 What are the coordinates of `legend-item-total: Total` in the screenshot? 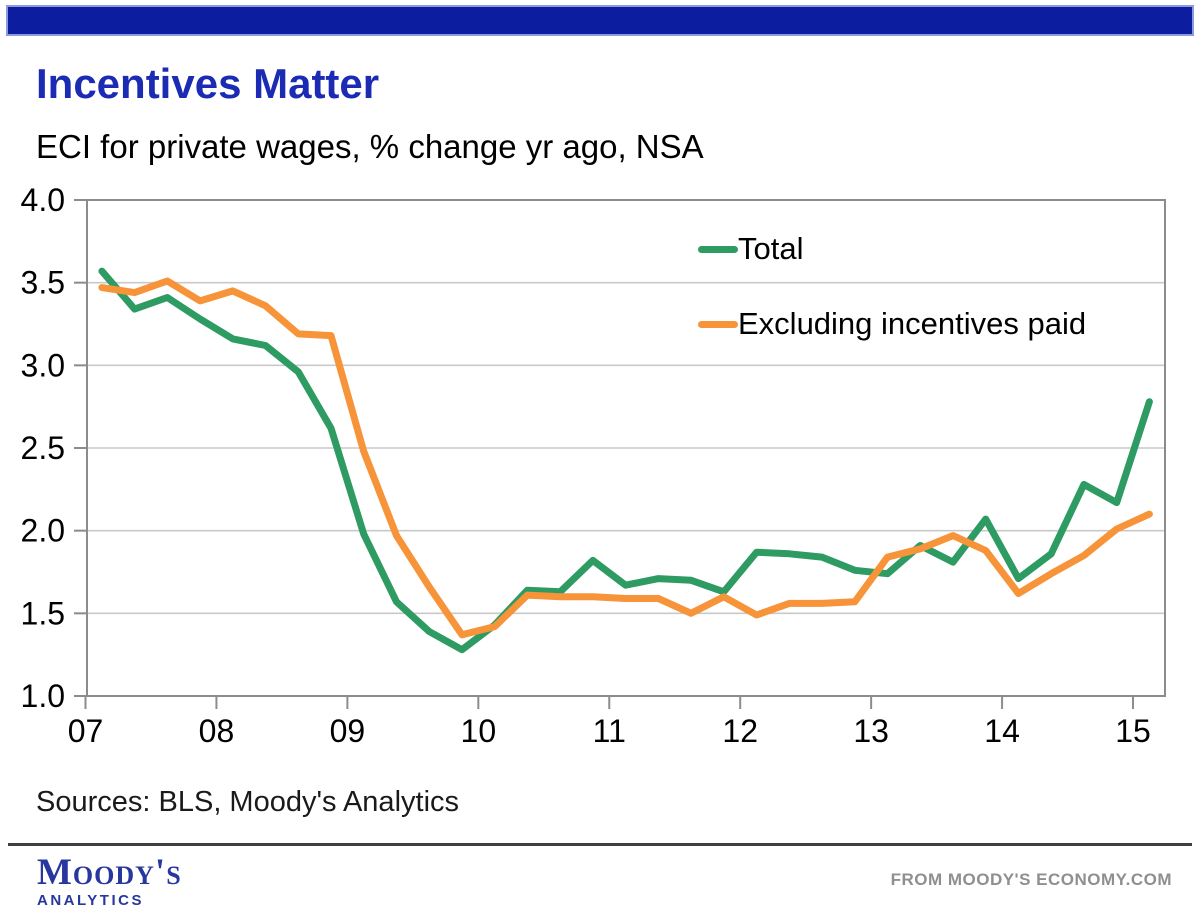 It's located at (750, 249).